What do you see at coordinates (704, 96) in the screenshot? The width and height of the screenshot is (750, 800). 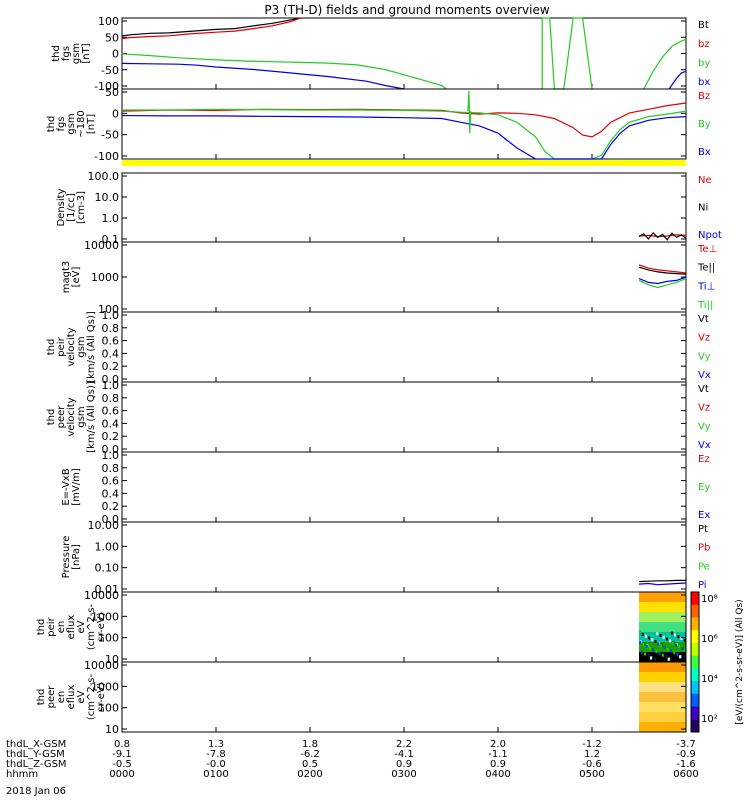 I see `legend-item: Bz` at bounding box center [704, 96].